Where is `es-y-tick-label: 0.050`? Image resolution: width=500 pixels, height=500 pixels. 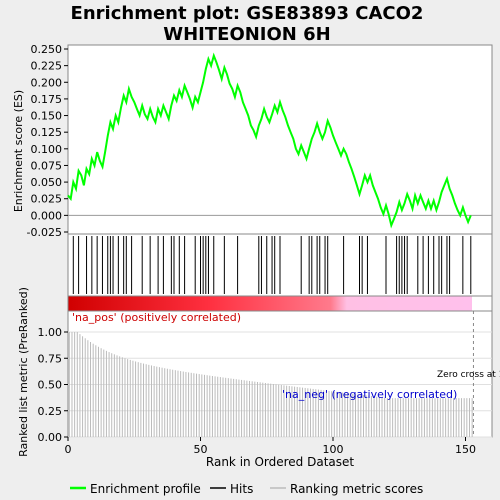
es-y-tick-label: 0.050 is located at coordinates (47, 182).